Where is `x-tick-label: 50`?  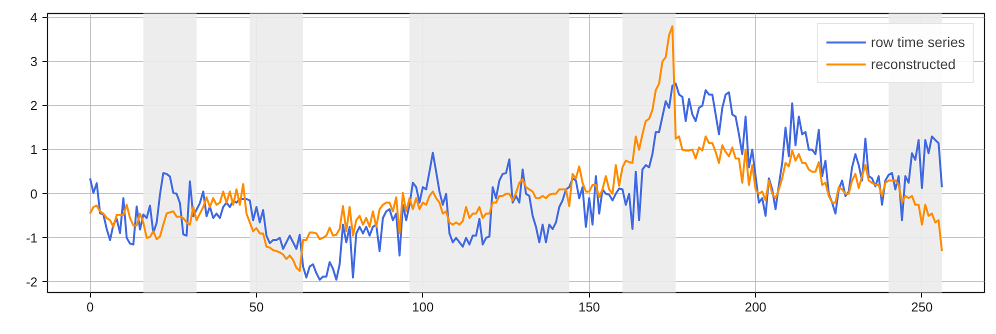
x-tick-label: 50 is located at coordinates (256, 307).